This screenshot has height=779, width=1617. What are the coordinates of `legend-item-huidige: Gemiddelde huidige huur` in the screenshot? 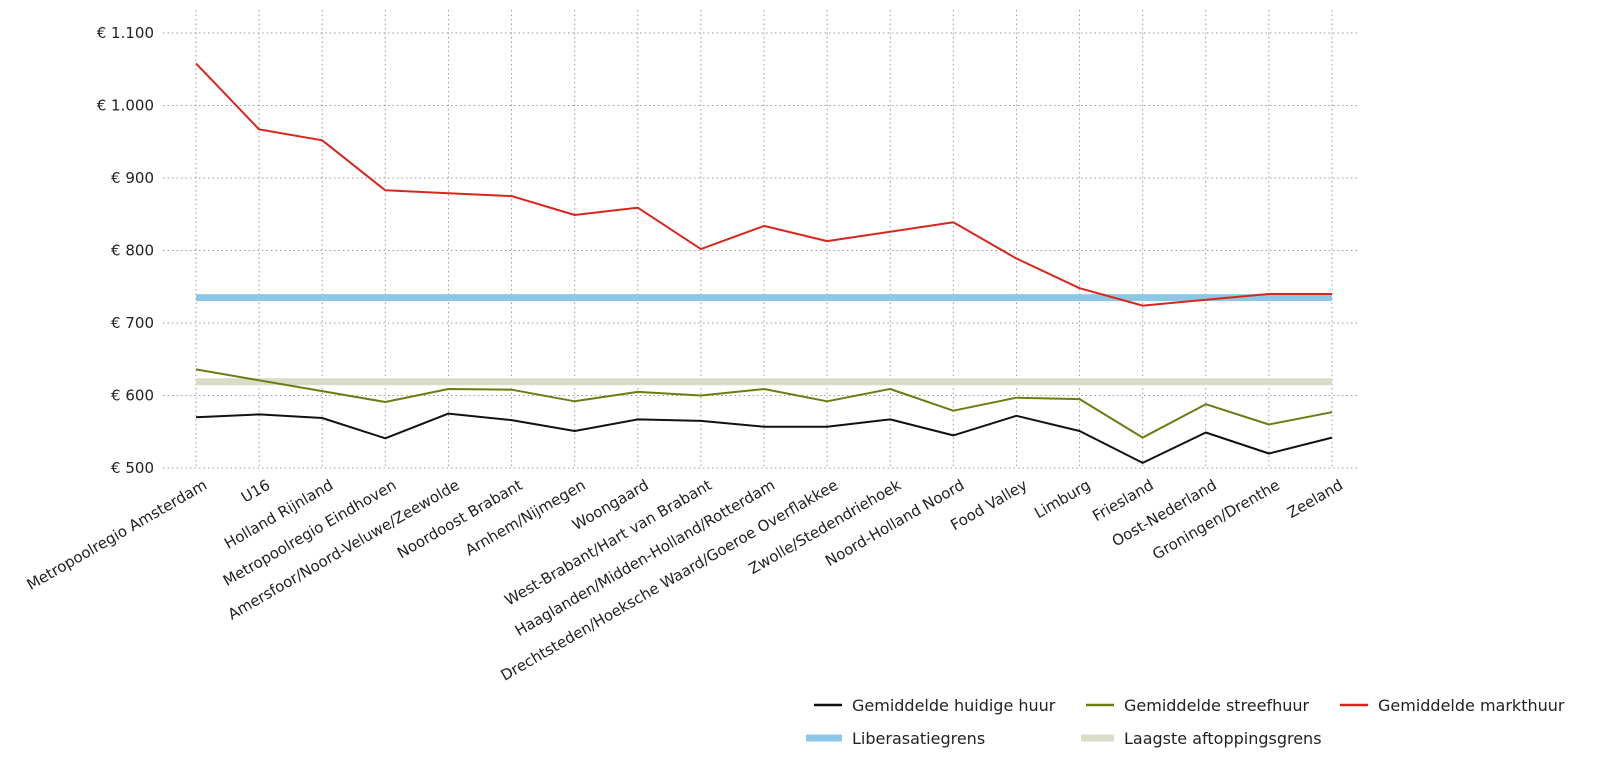 It's located at (935, 705).